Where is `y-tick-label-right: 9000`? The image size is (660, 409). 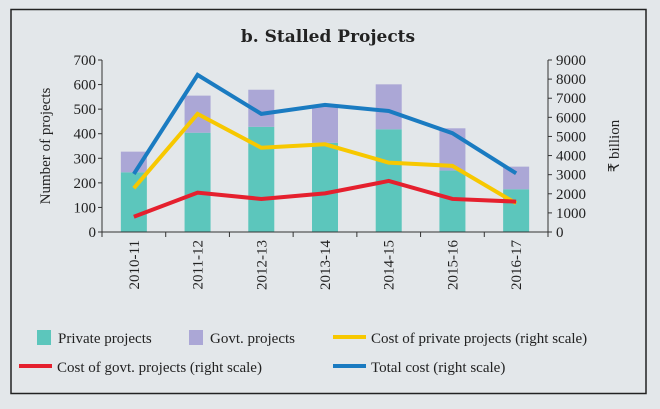
y-tick-label-right: 9000 is located at coordinates (571, 61).